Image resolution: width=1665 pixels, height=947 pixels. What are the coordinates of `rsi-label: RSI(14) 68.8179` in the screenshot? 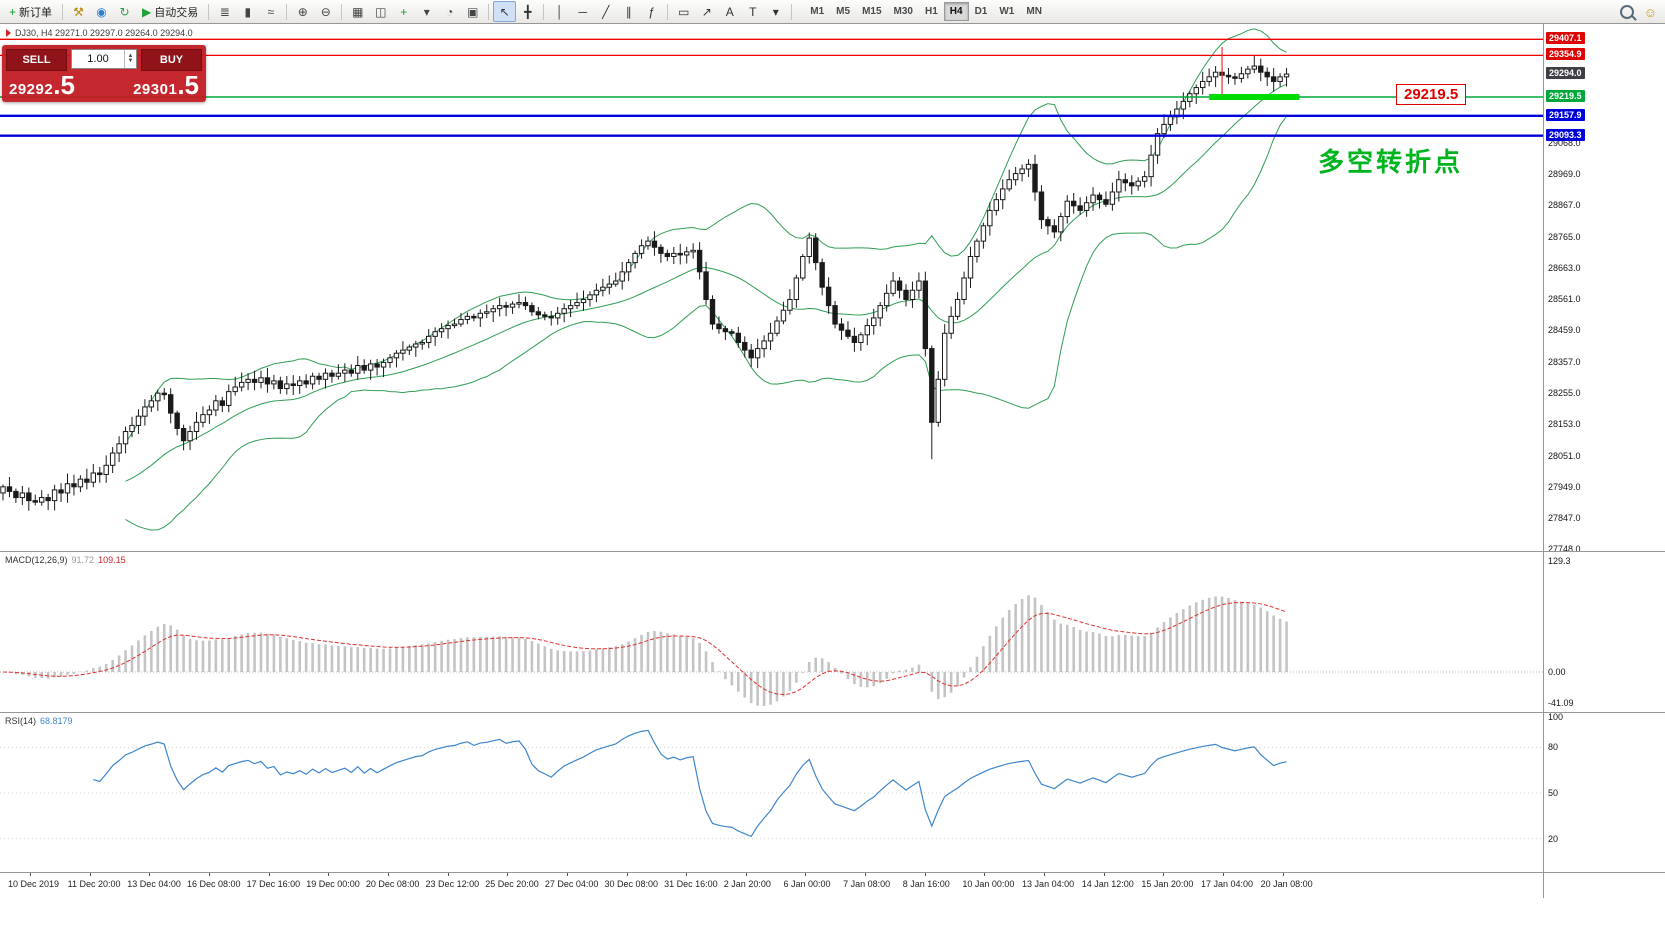 It's located at (39, 721).